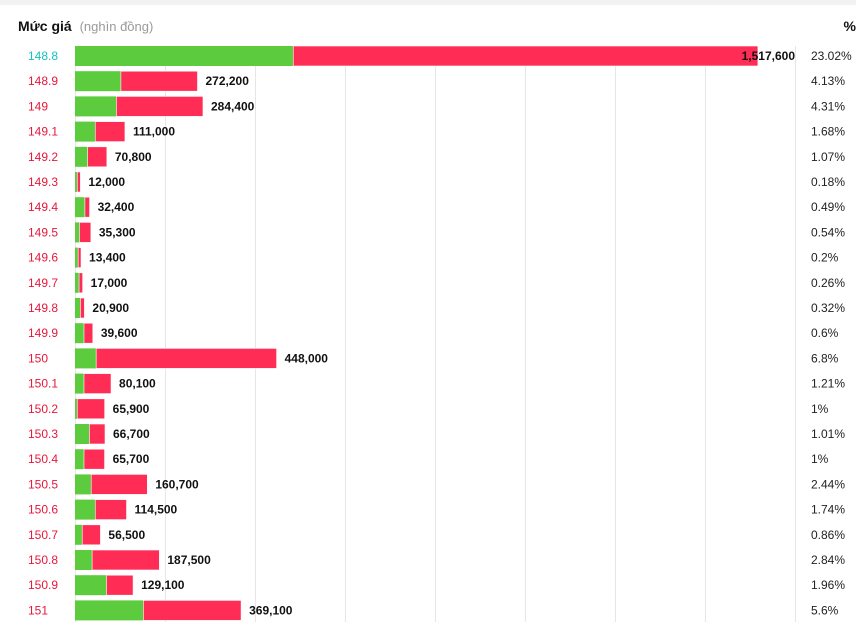 Image resolution: width=856 pixels, height=626 pixels. What do you see at coordinates (38, 358) in the screenshot?
I see `price-label: 150` at bounding box center [38, 358].